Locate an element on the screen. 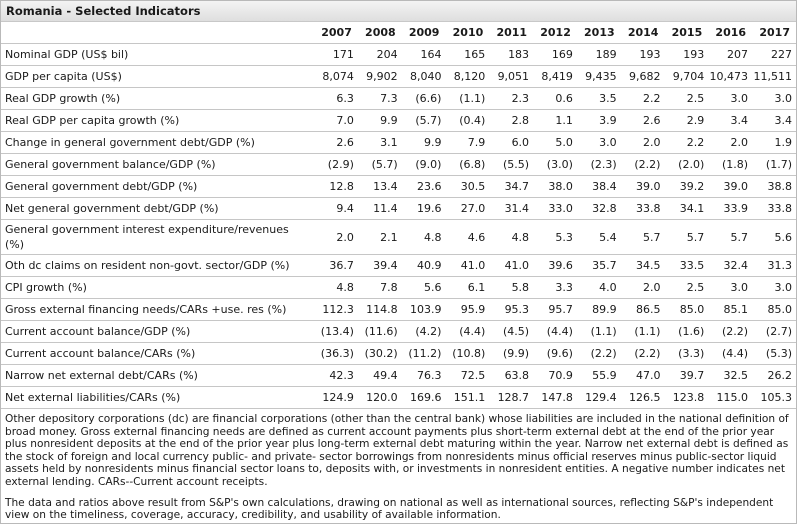  value-cell: (5.5) is located at coordinates (511, 164).